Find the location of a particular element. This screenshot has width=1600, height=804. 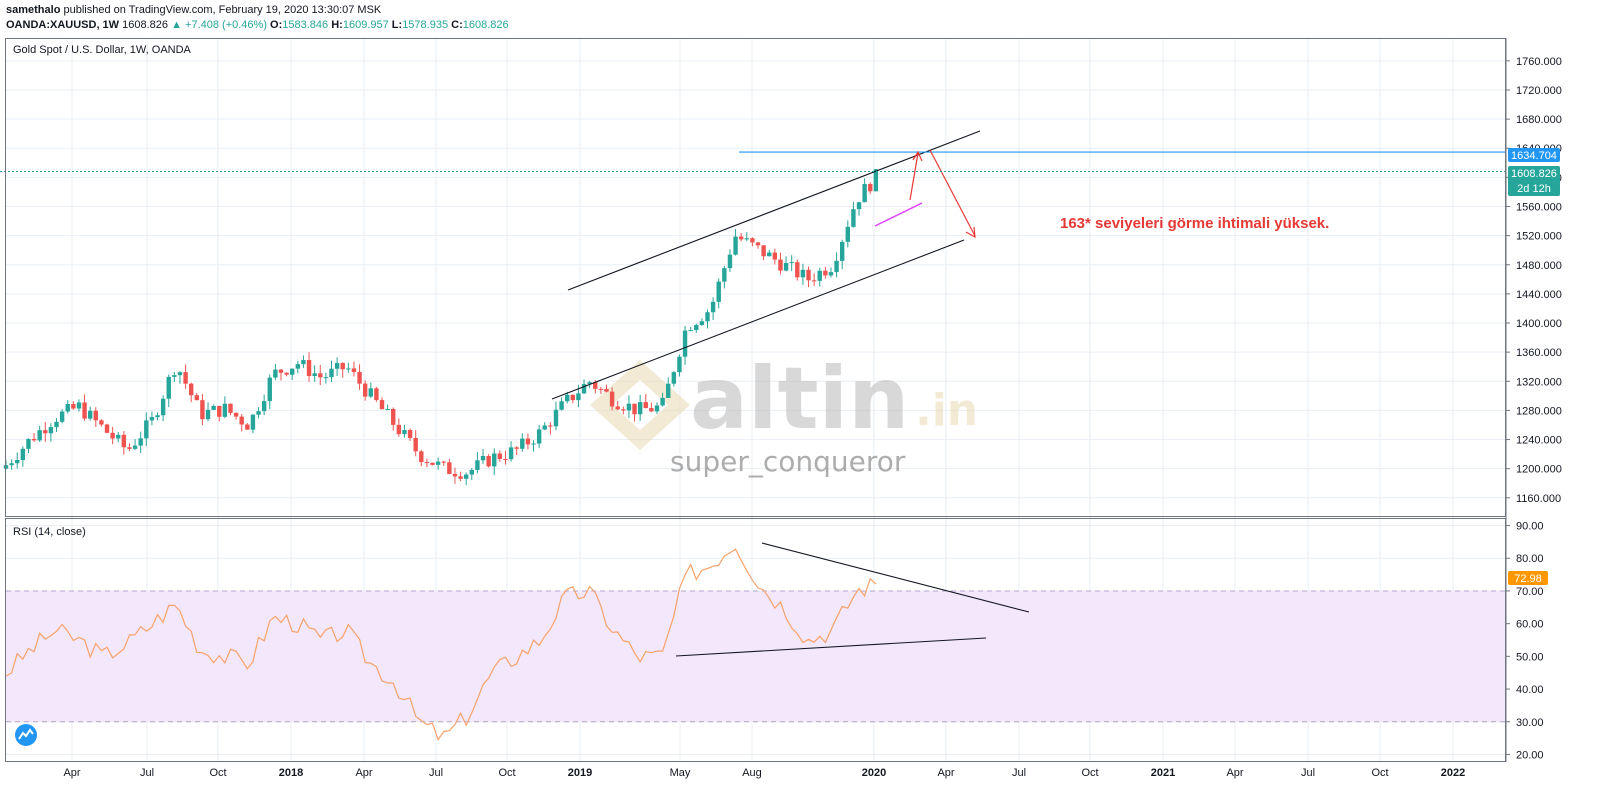

rsi-resistance-line is located at coordinates (895, 577).